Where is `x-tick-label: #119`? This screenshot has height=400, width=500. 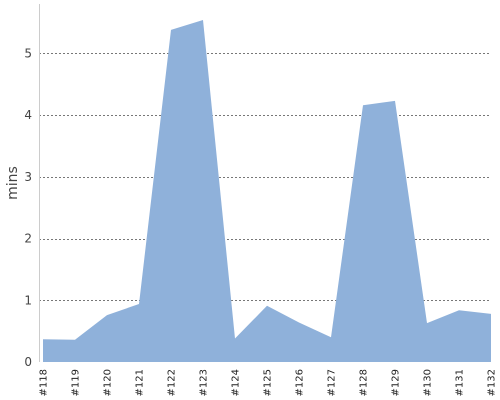
x-tick-label: #119 is located at coordinates (76, 382).